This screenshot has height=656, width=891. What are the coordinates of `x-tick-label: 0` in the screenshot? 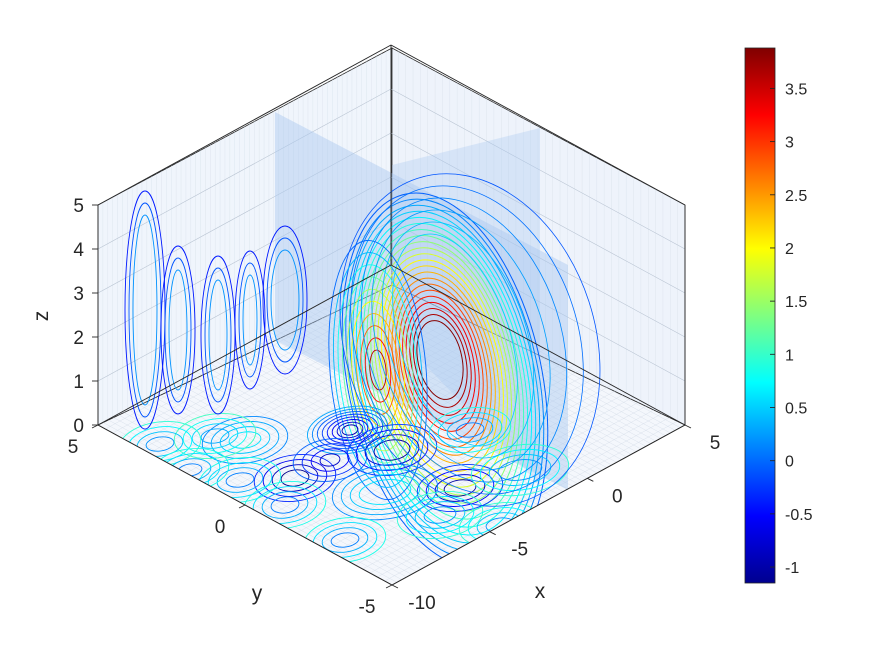 It's located at (617, 496).